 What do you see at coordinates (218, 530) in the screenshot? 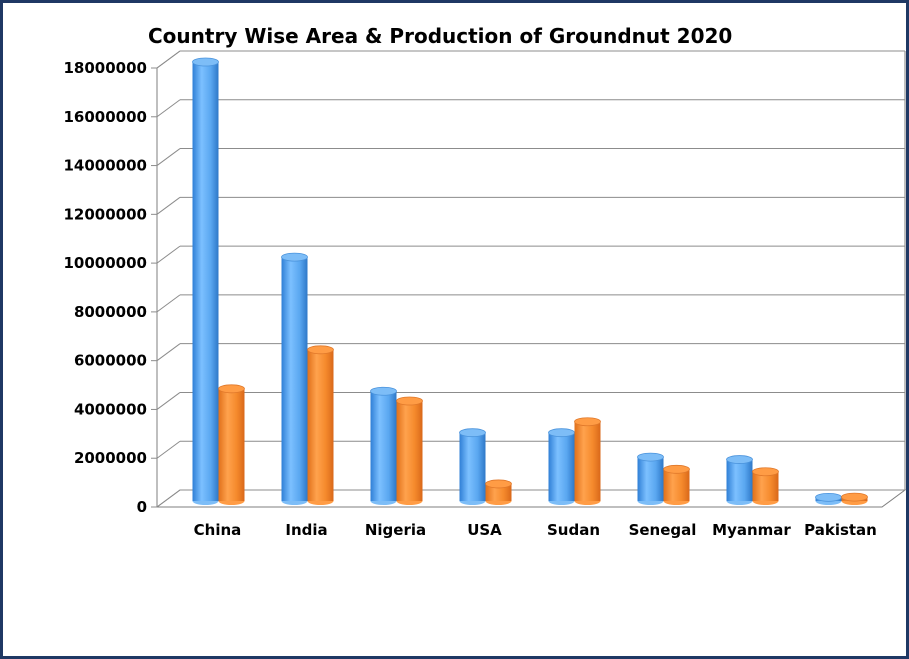
I see `x-category-label: China` at bounding box center [218, 530].